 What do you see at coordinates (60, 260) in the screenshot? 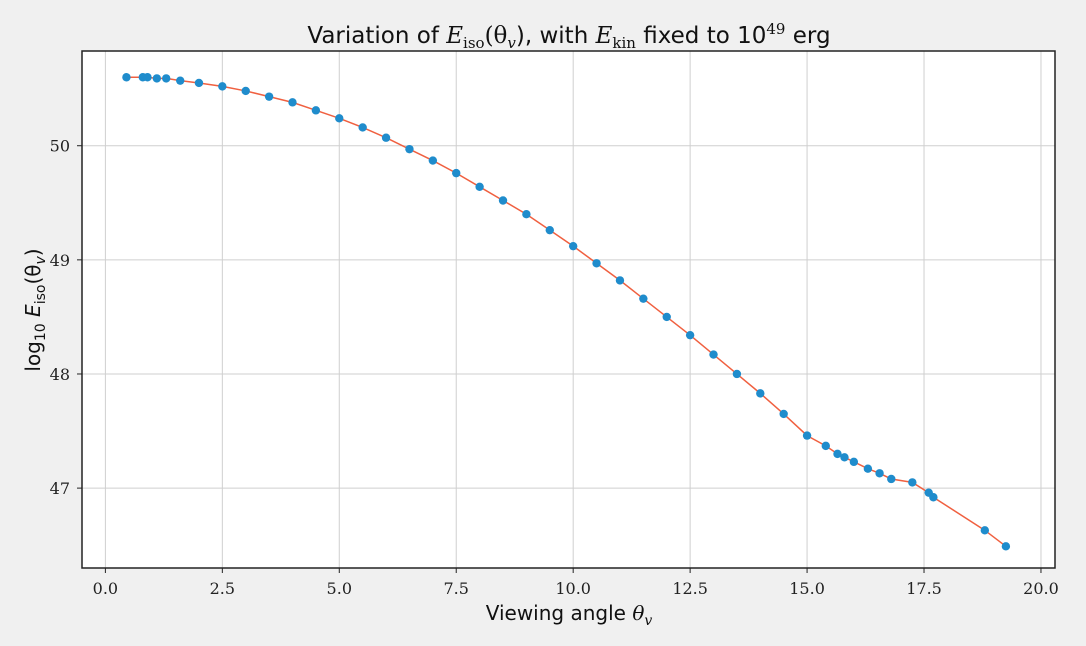
I see `y-tick-label: 49` at bounding box center [60, 260].